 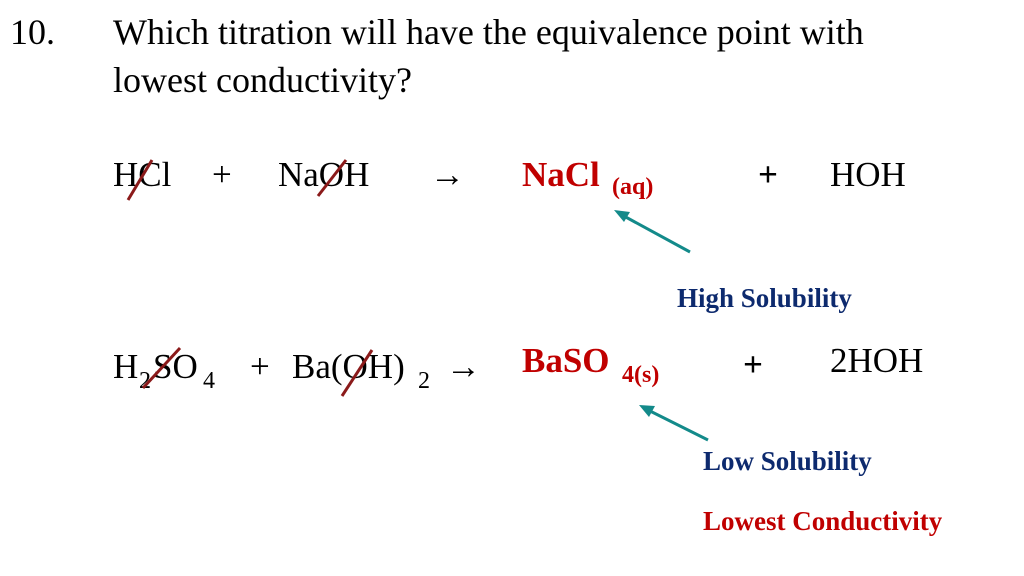 What do you see at coordinates (876, 360) in the screenshot?
I see `water: 2HOH` at bounding box center [876, 360].